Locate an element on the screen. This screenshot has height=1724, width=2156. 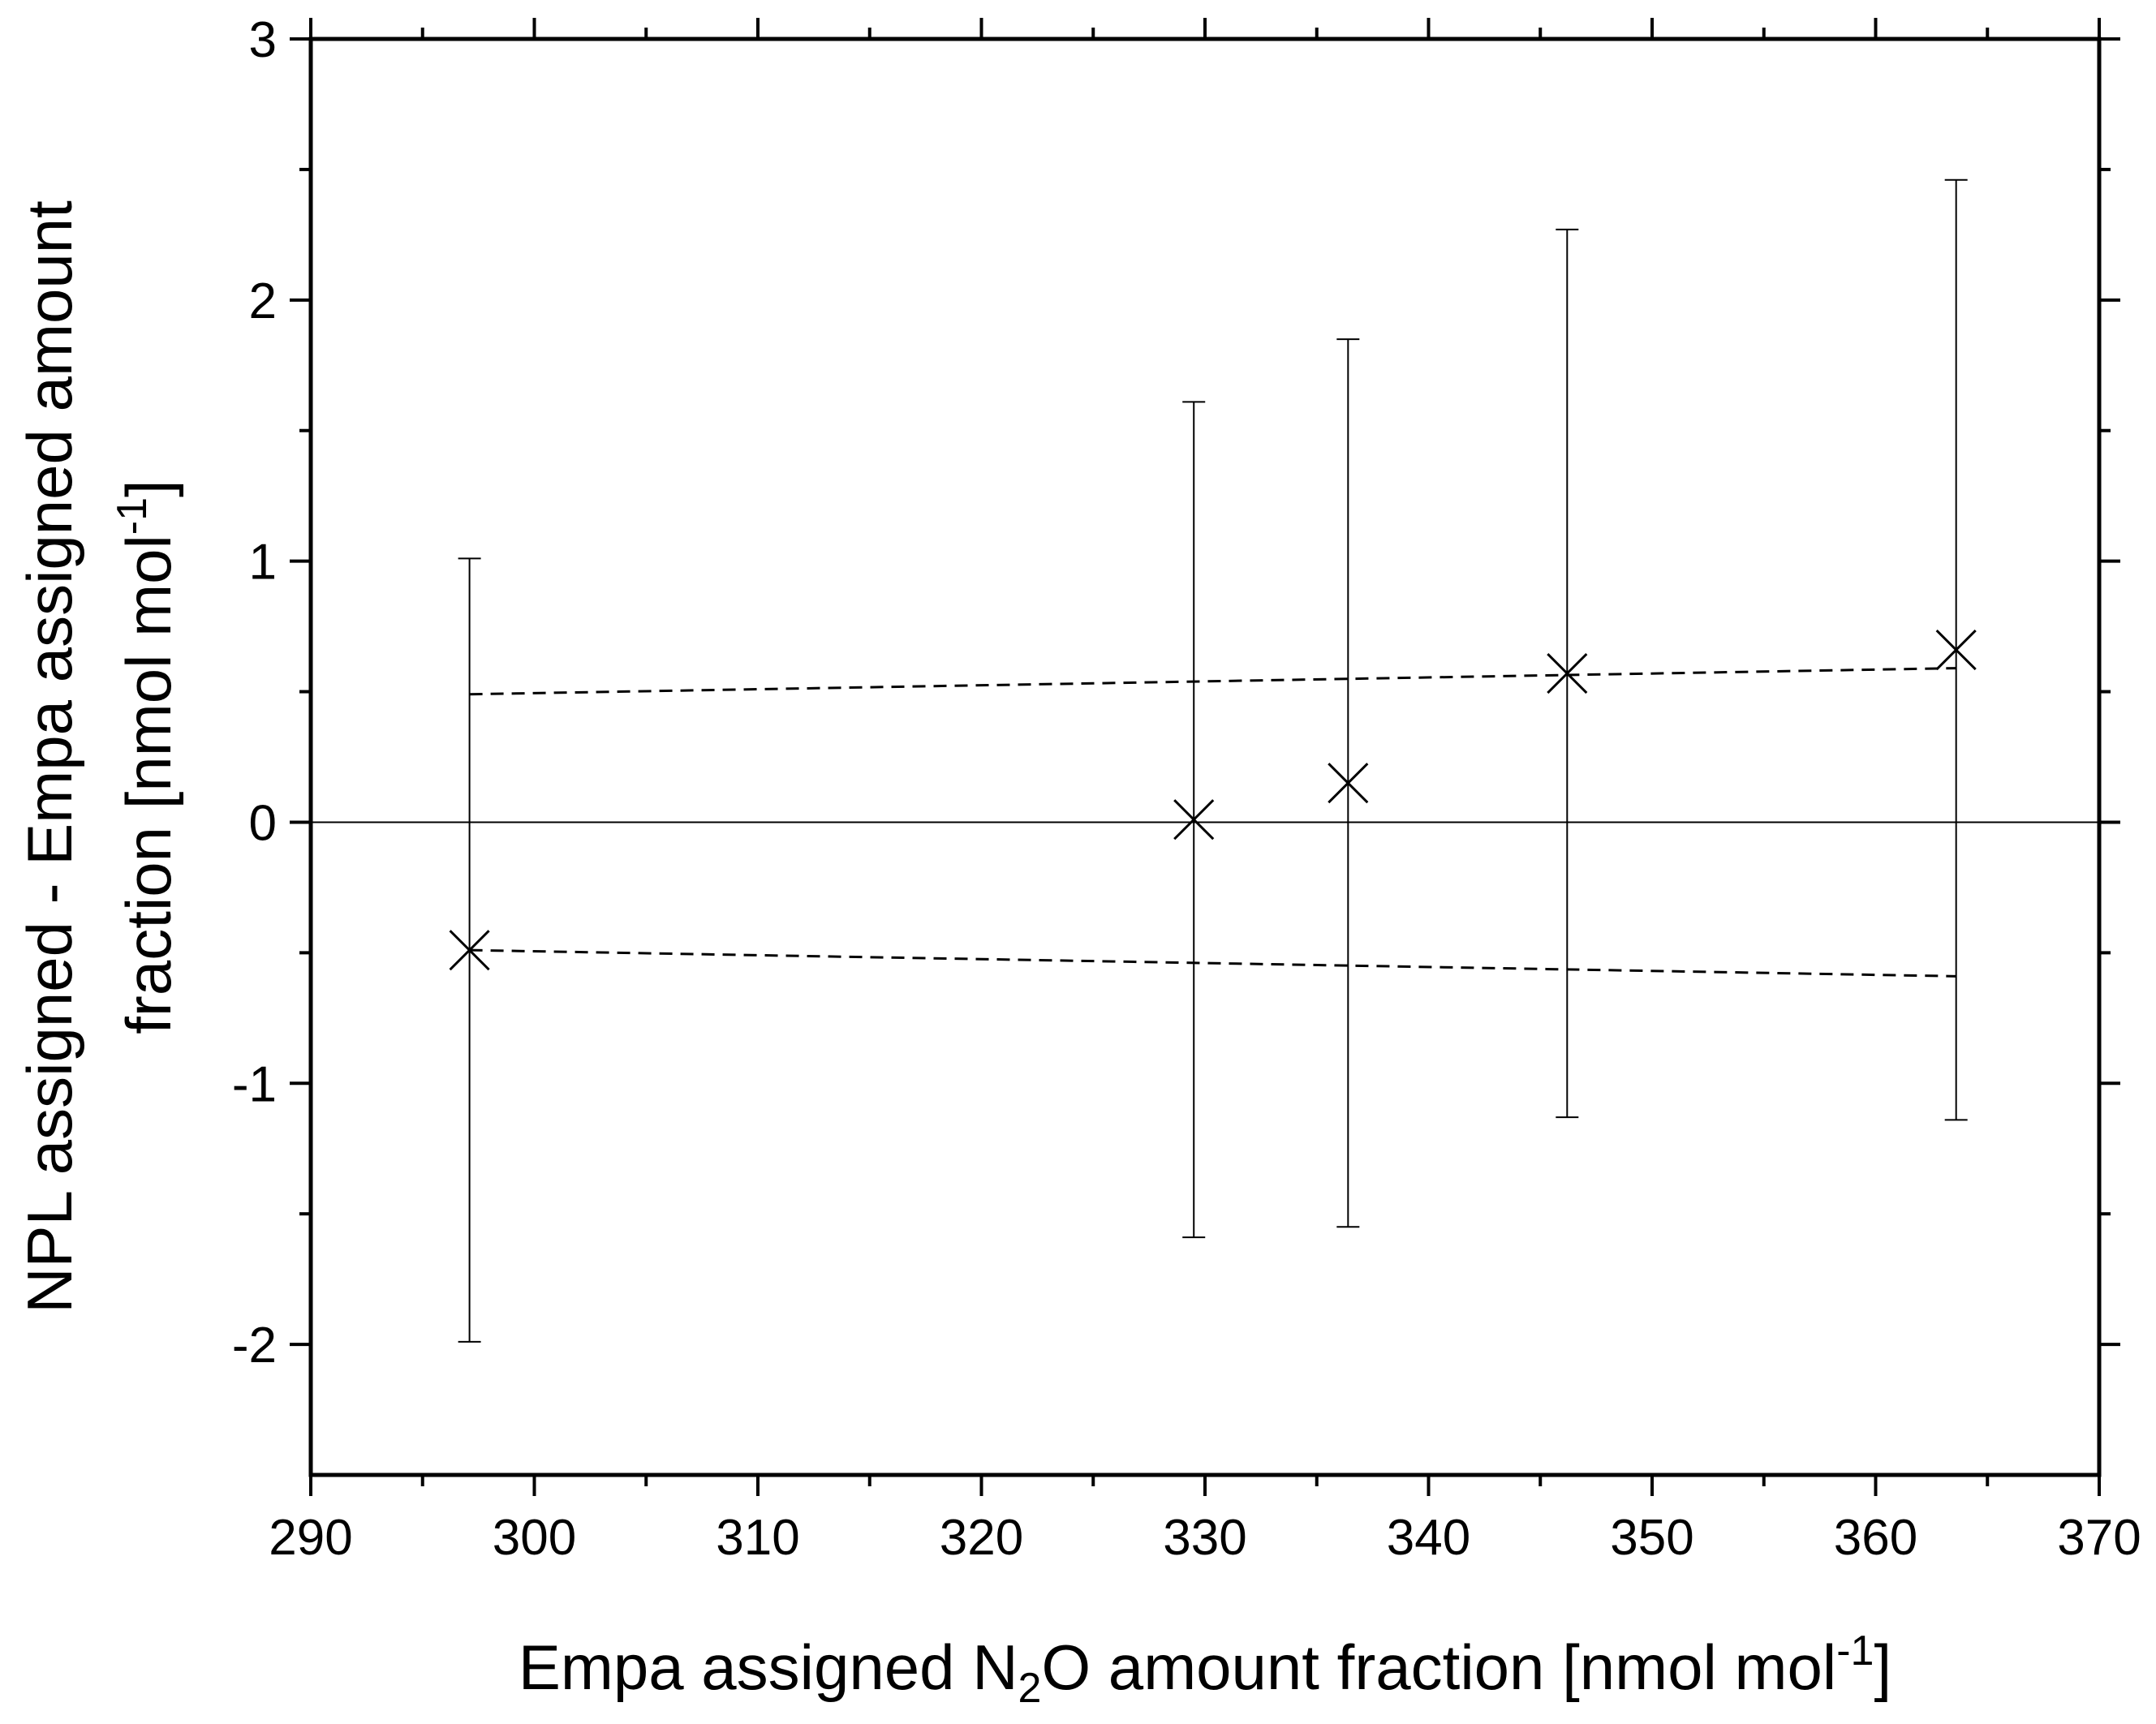
x-axis-title-part: 2 is located at coordinates (1030, 1689).